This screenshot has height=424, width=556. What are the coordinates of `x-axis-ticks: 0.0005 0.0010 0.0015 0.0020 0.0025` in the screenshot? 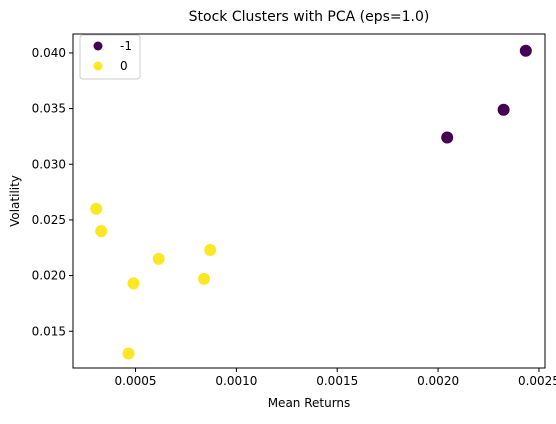 It's located at (335, 378).